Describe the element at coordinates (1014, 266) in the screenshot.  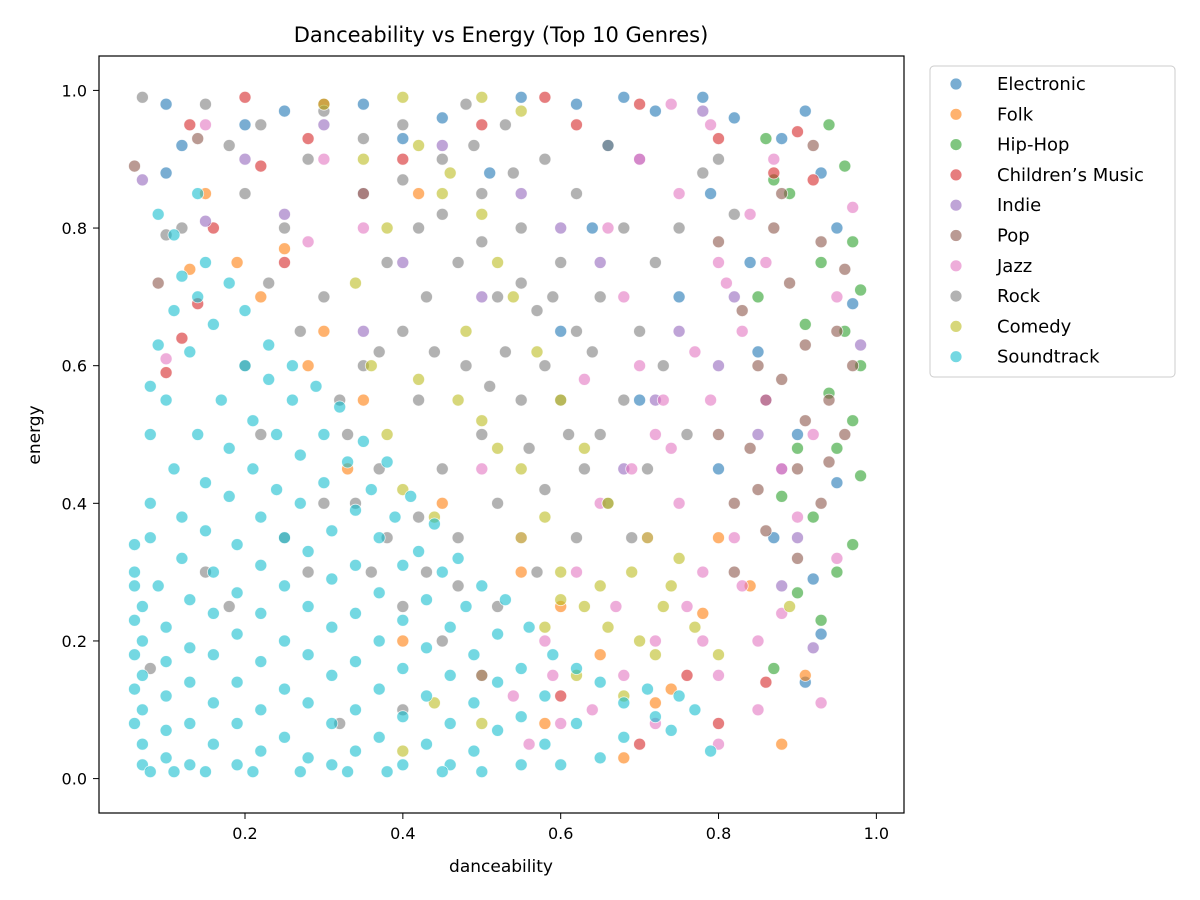
I see `legend-label: Jazz` at that location.